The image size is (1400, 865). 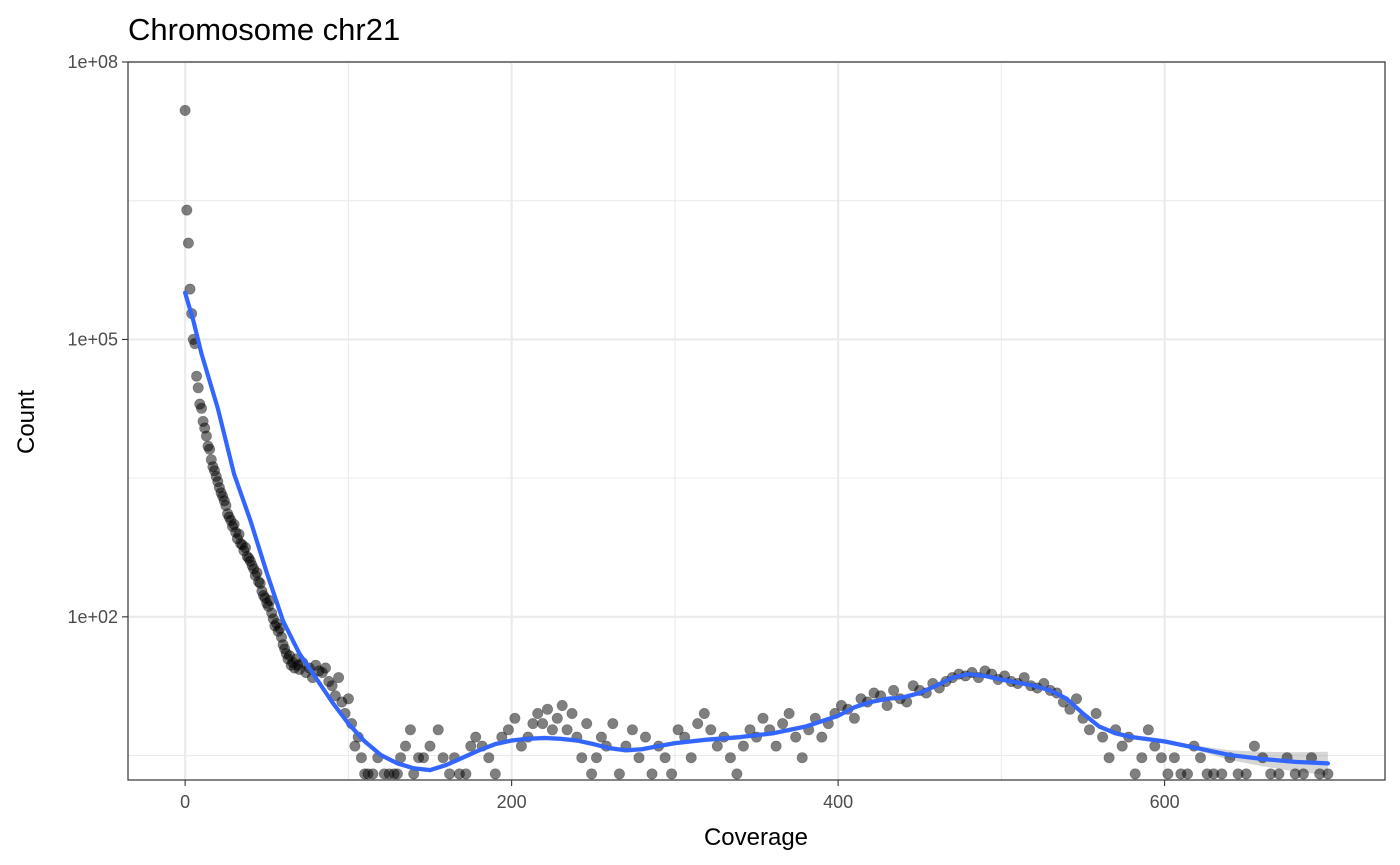 I want to click on y-tick-label: 1e+02, so click(x=92, y=617).